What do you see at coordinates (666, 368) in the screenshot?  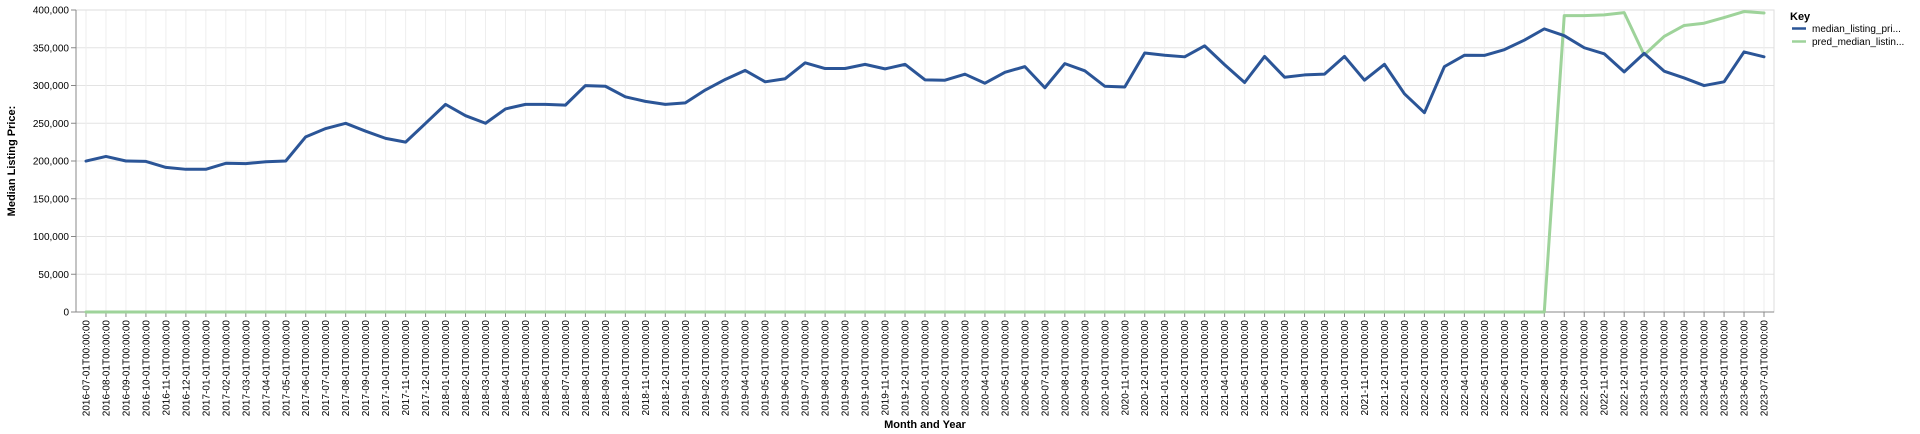 I see `x-tick-label: 2018-12-01T00:00:00` at bounding box center [666, 368].